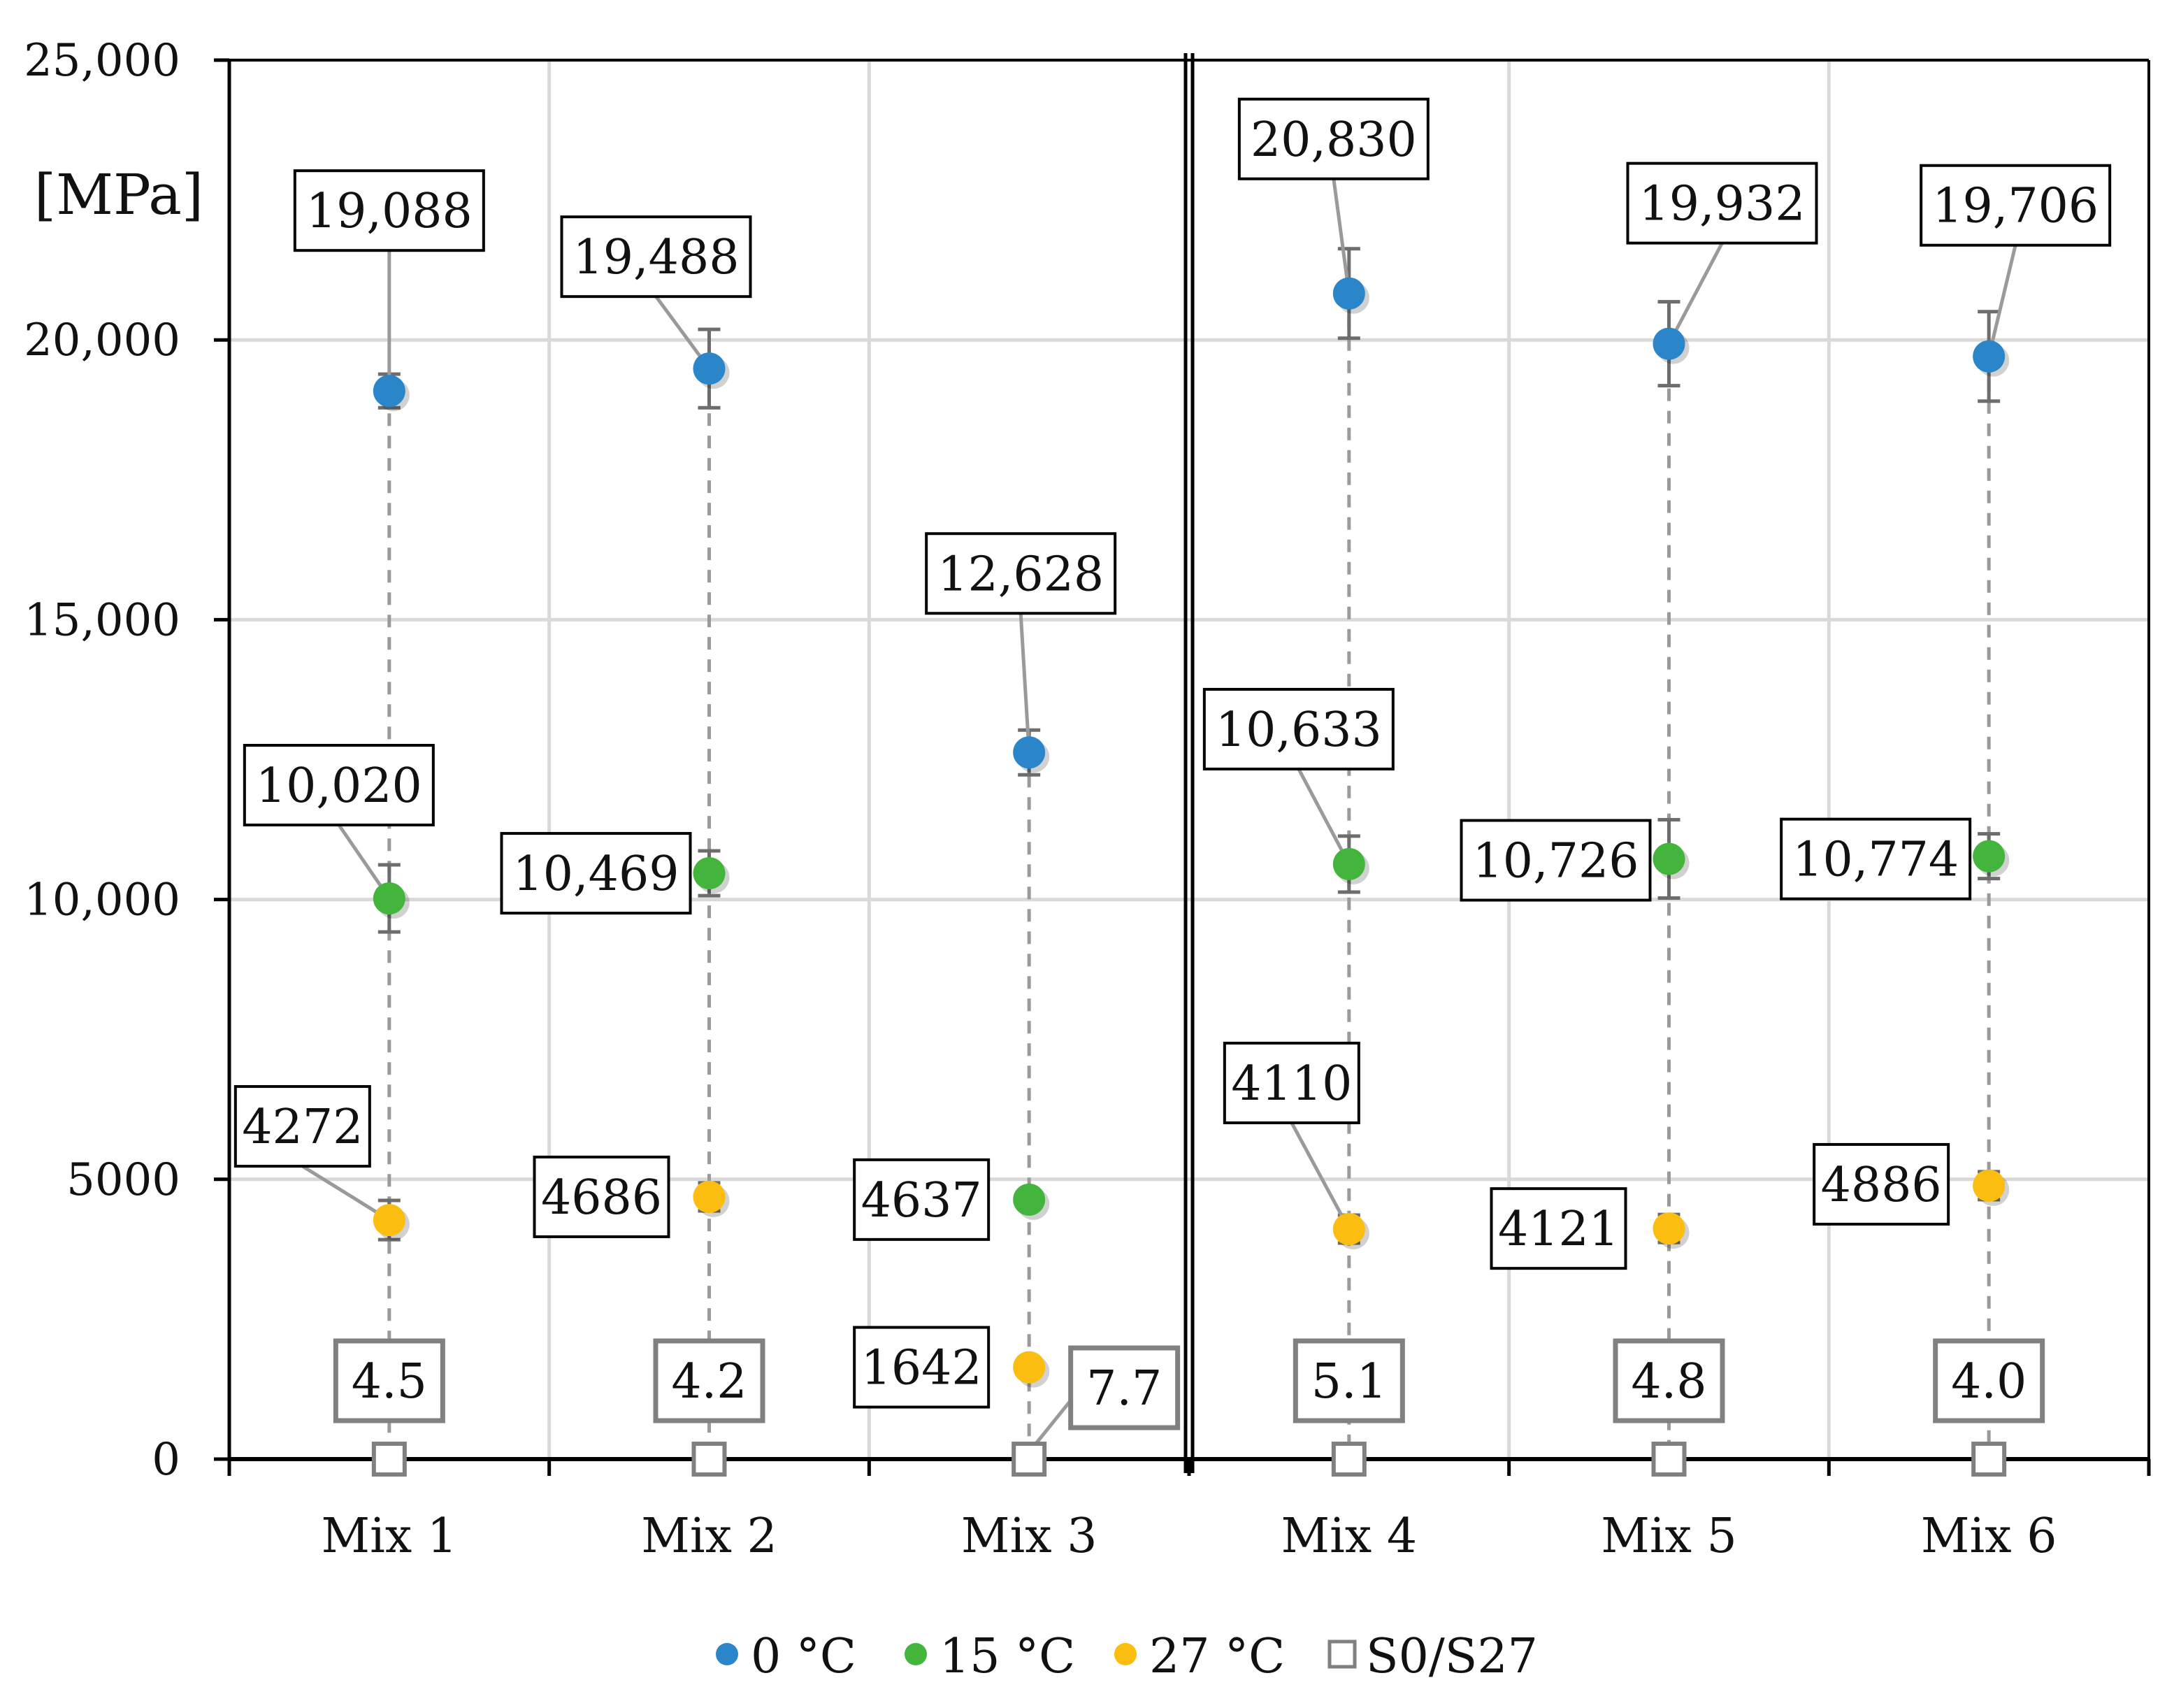  What do you see at coordinates (1989, 1381) in the screenshot?
I see `ratio-label: 4.0` at bounding box center [1989, 1381].